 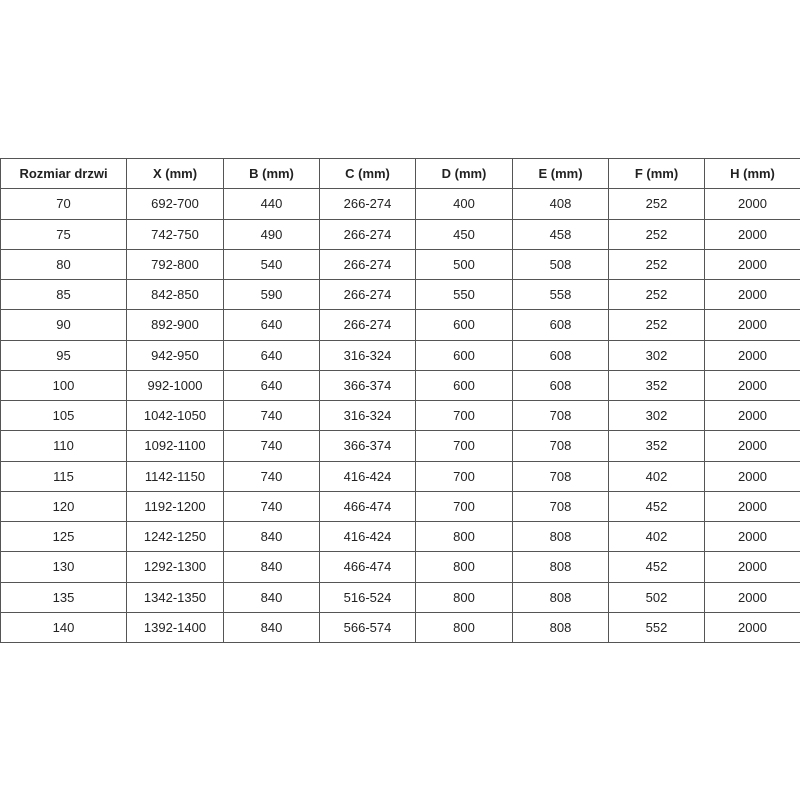 What do you see at coordinates (560, 355) in the screenshot?
I see `table-cell: 608` at bounding box center [560, 355].